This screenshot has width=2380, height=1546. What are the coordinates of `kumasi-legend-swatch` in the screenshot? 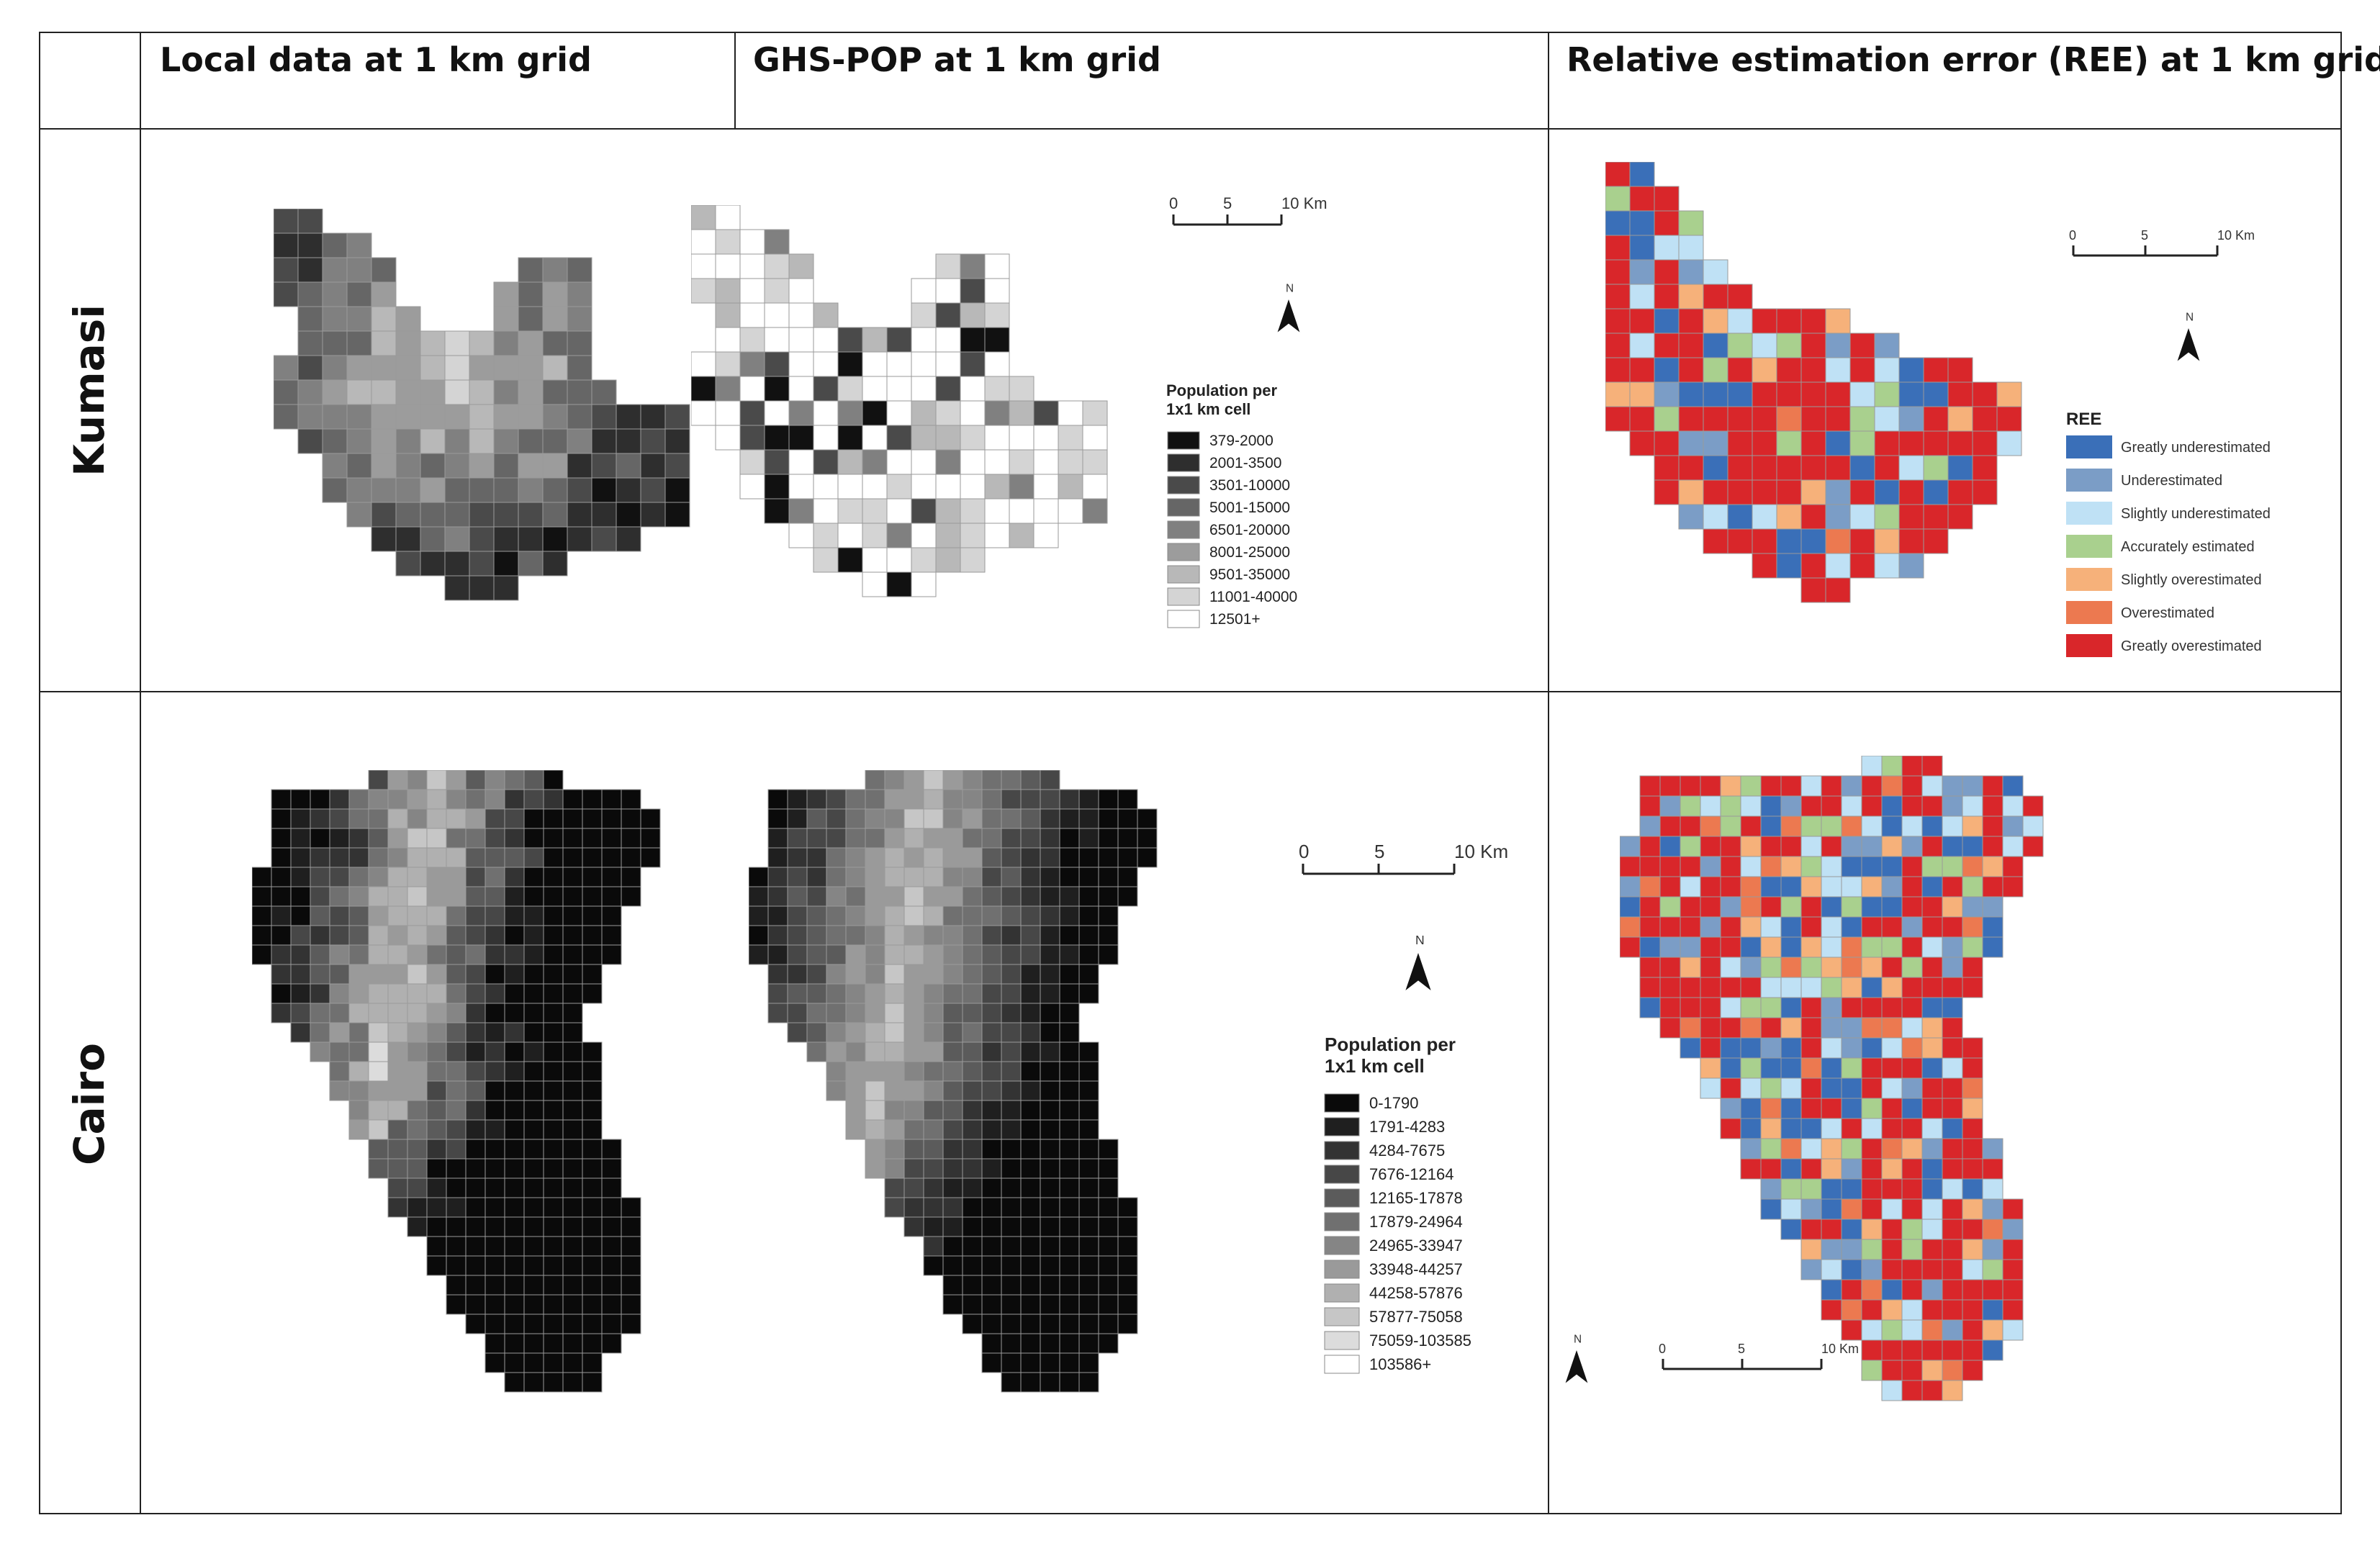 It's located at (1183, 619).